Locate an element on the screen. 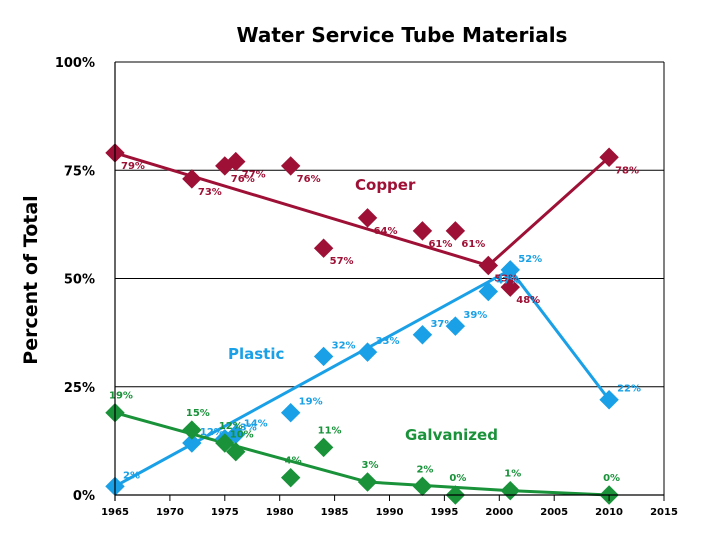 The height and width of the screenshot is (540, 720). plastic-data-label: 13% is located at coordinates (245, 428).